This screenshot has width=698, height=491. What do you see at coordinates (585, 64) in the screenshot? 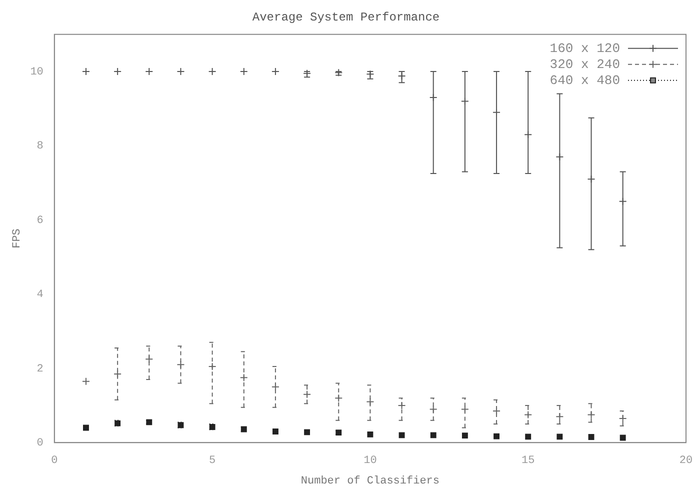
I see `legend-label: 320 x 240` at bounding box center [585, 64].